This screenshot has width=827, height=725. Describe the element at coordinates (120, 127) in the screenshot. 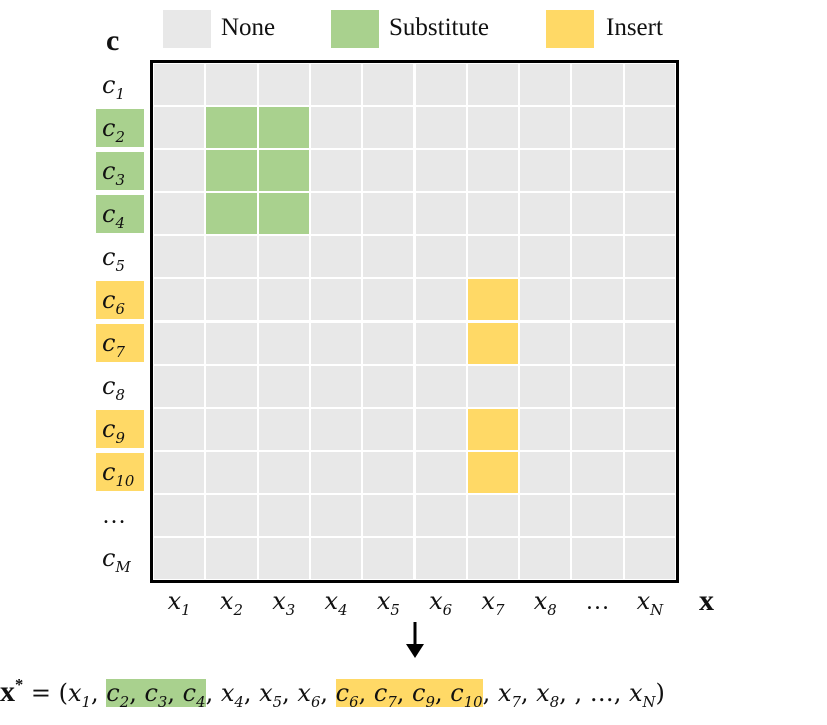

I see `row-label: c2` at that location.